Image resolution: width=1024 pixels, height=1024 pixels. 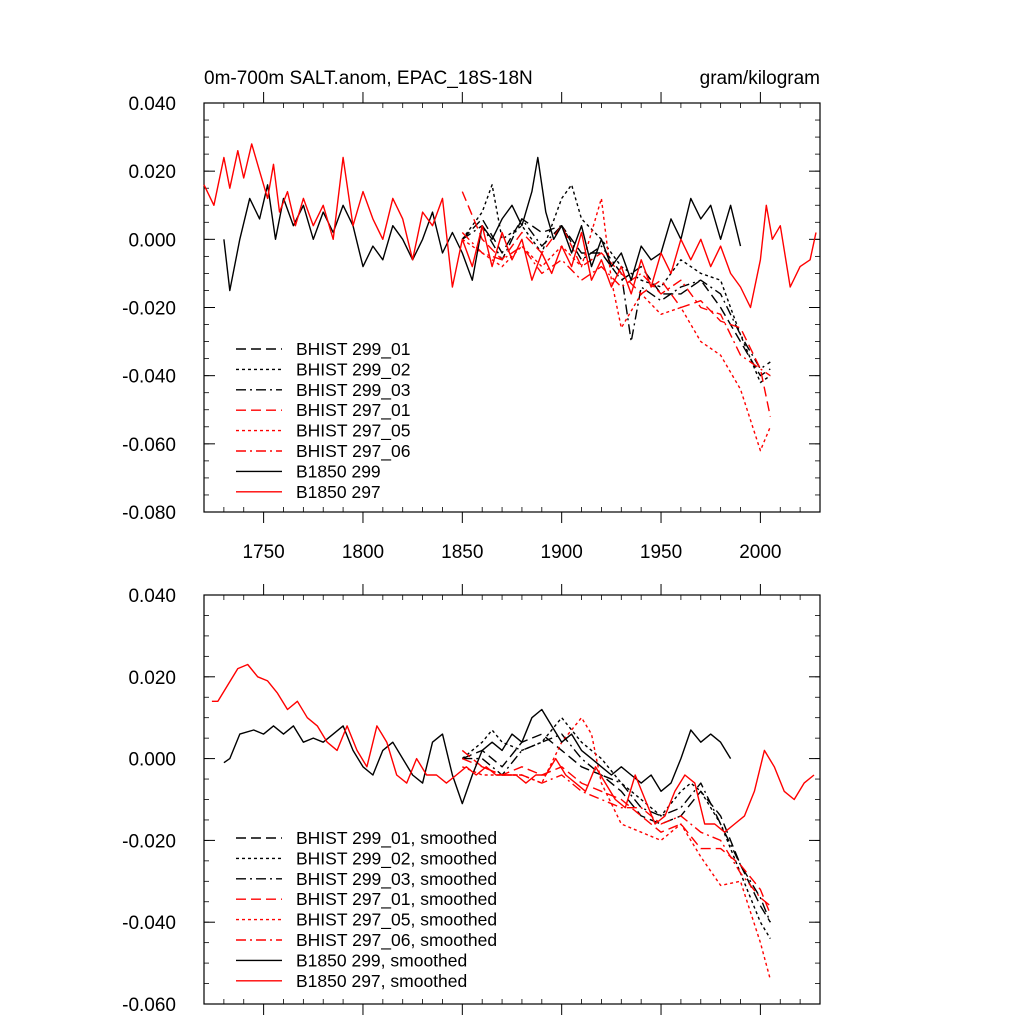 What do you see at coordinates (760, 78) in the screenshot?
I see `units-label: gram/kilogram` at bounding box center [760, 78].